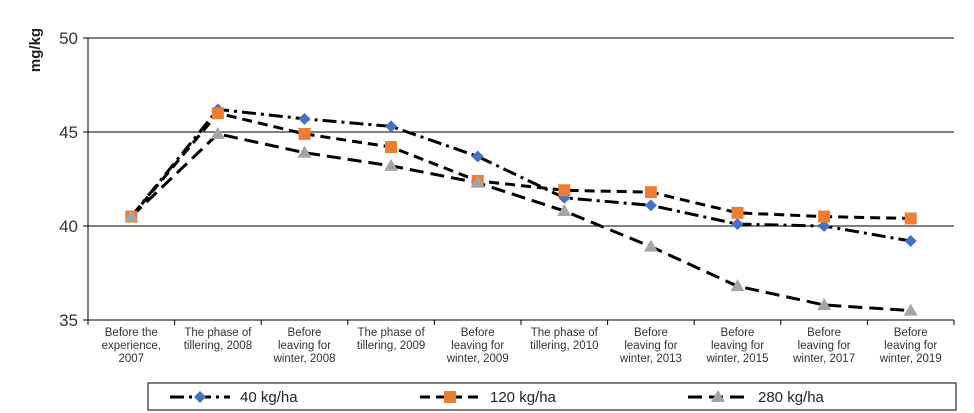 This screenshot has height=413, width=974. I want to click on y-axis-label: mg/kg, so click(35, 50).